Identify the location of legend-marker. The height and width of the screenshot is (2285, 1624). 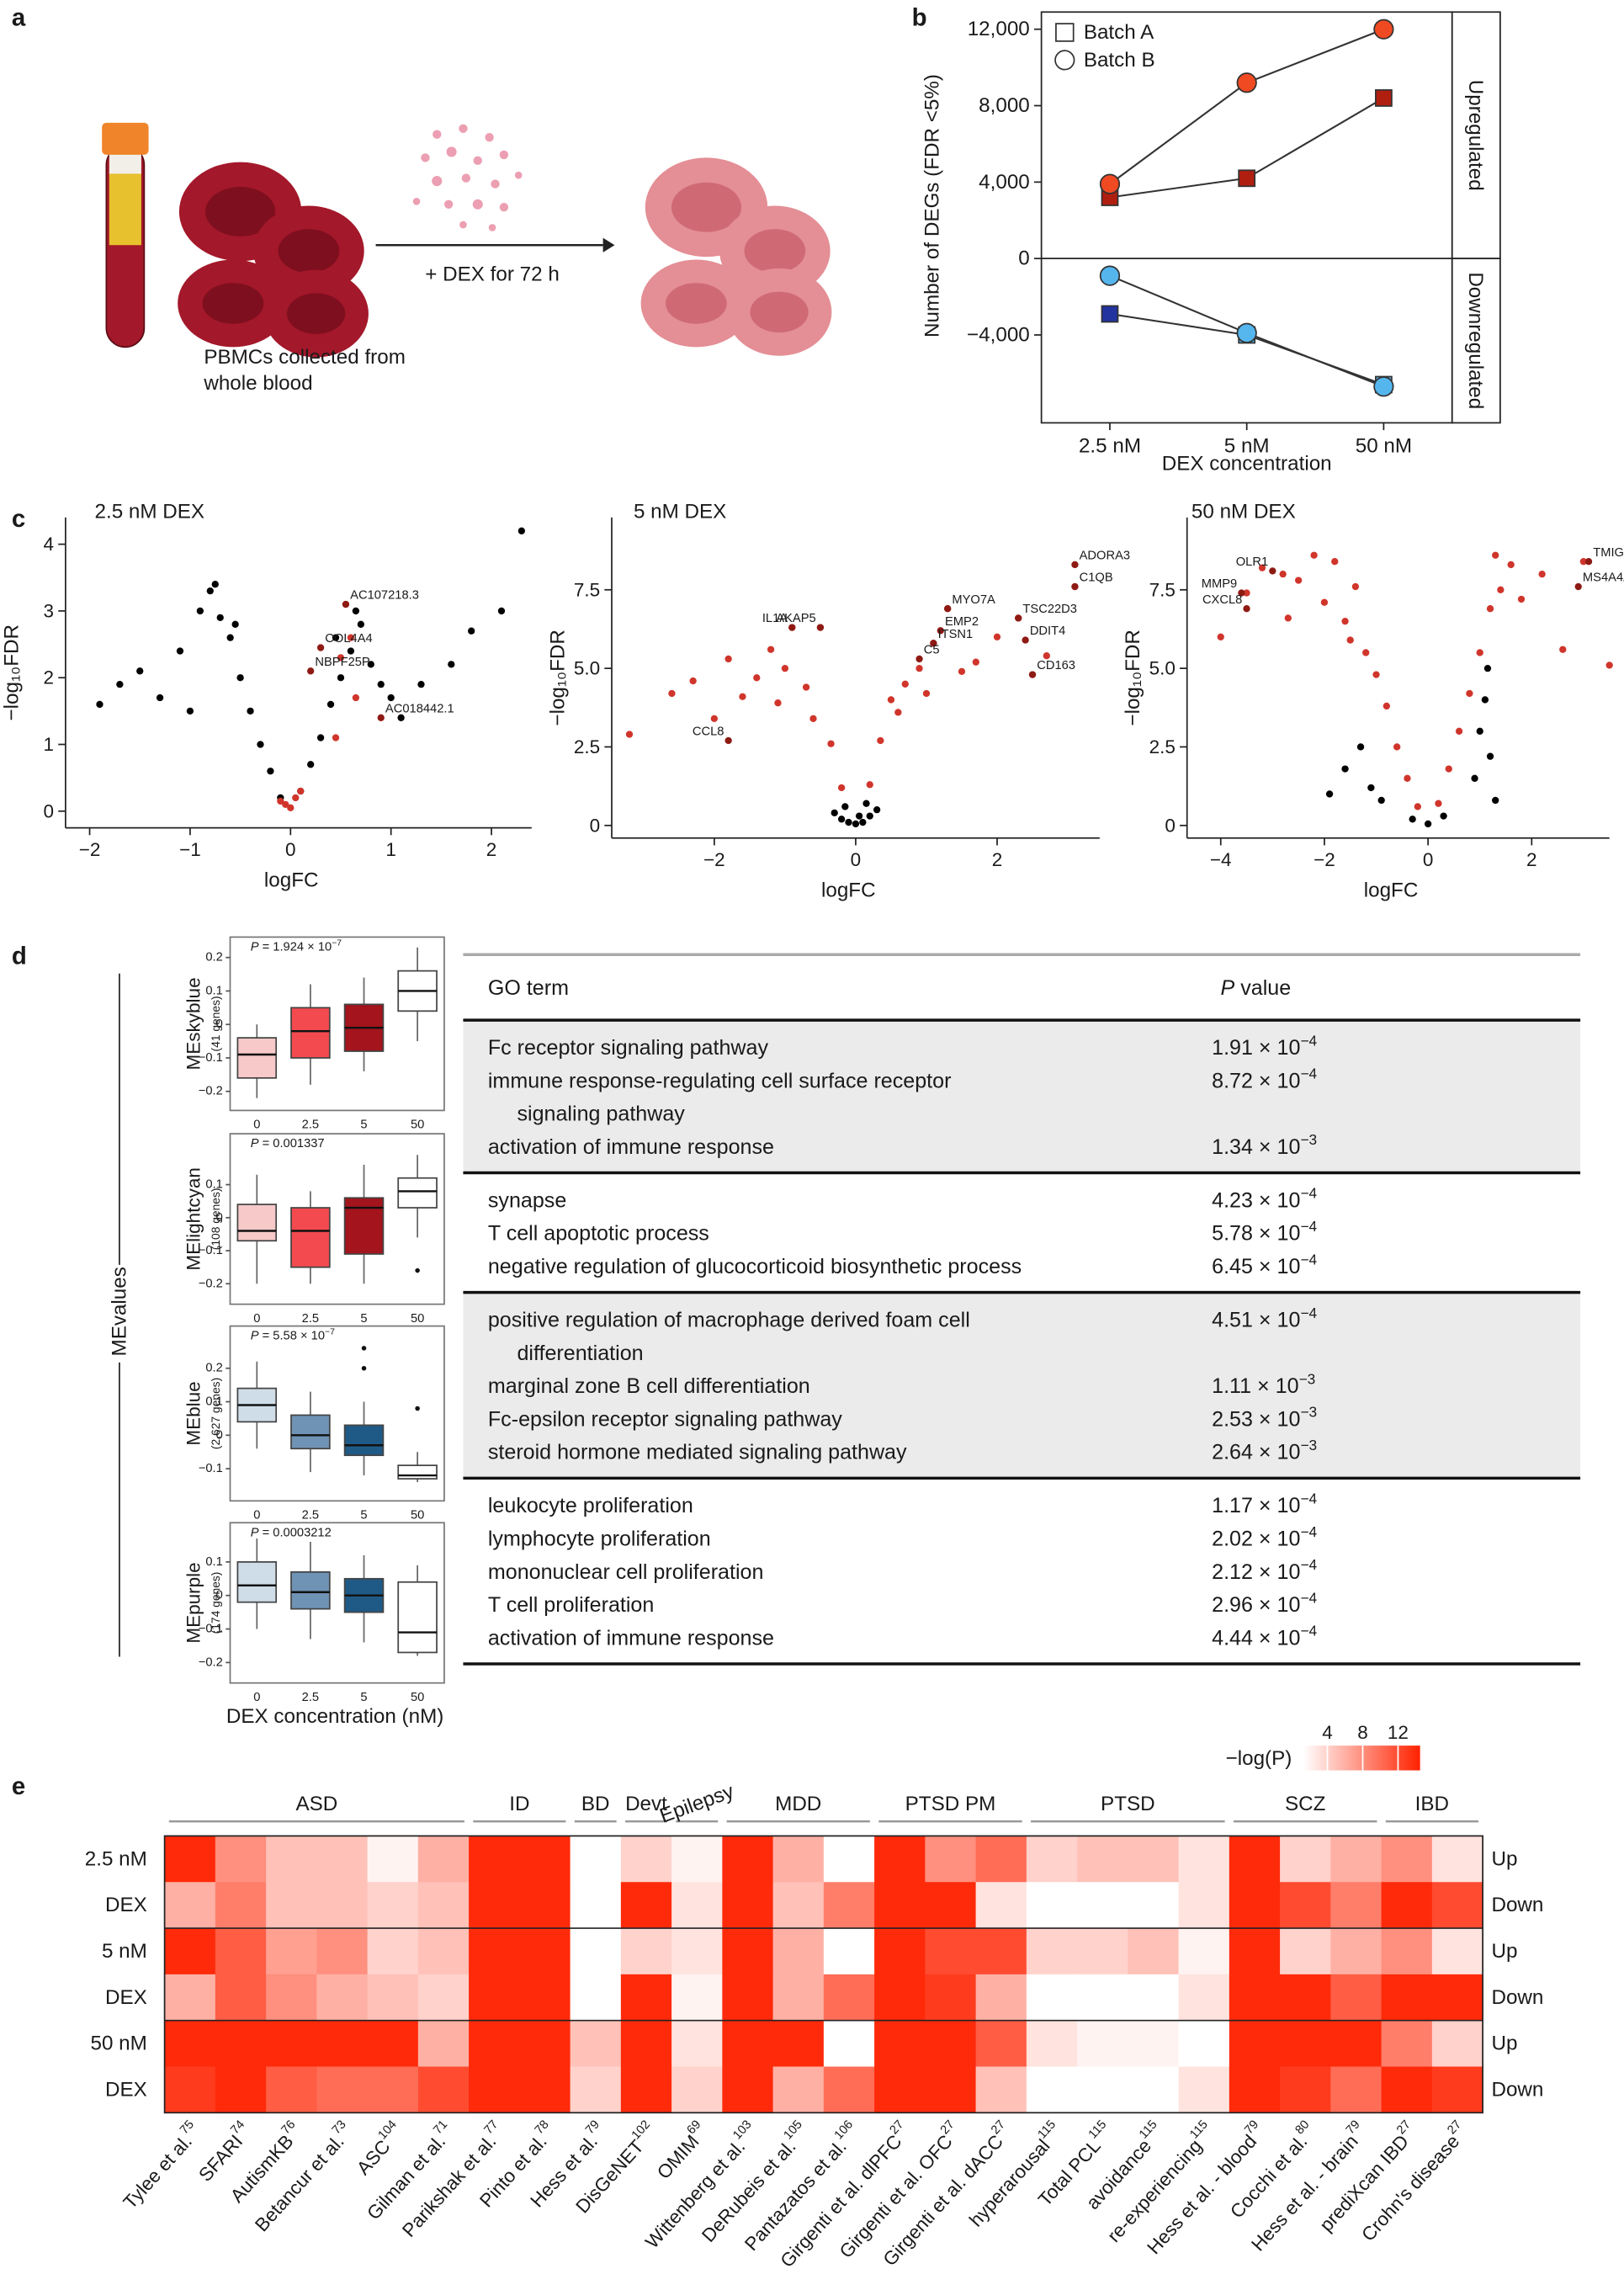
(1064, 61).